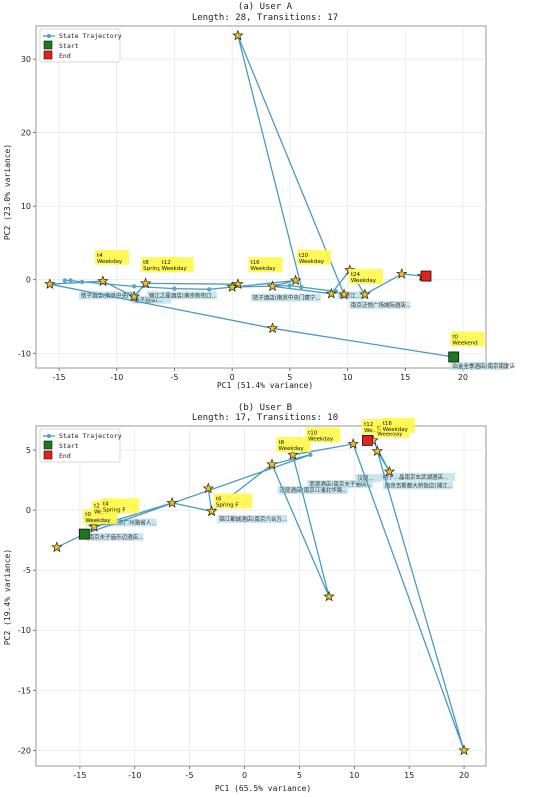 The height and width of the screenshot is (797, 550). I want to click on chart-subtitle: Length: 28, Transitions: 17, so click(265, 18).